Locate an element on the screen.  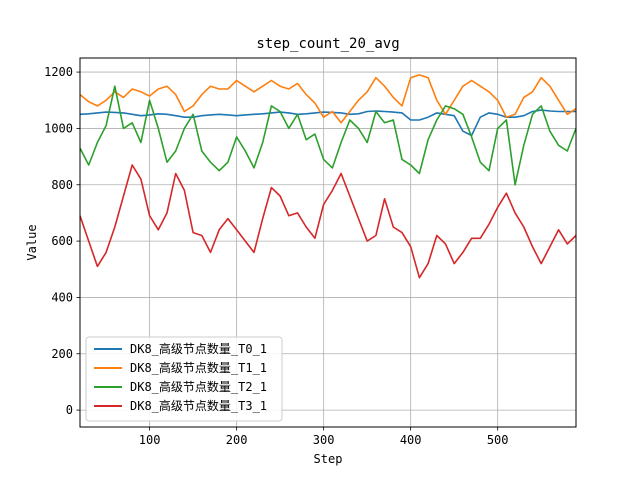
x-tick-label: 300 is located at coordinates (324, 440).